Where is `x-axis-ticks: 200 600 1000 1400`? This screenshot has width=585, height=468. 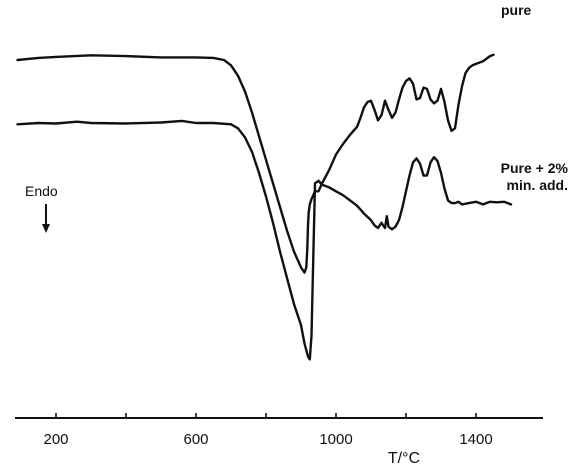
x-axis-ticks: 200 600 1000 1400 is located at coordinates (268, 430).